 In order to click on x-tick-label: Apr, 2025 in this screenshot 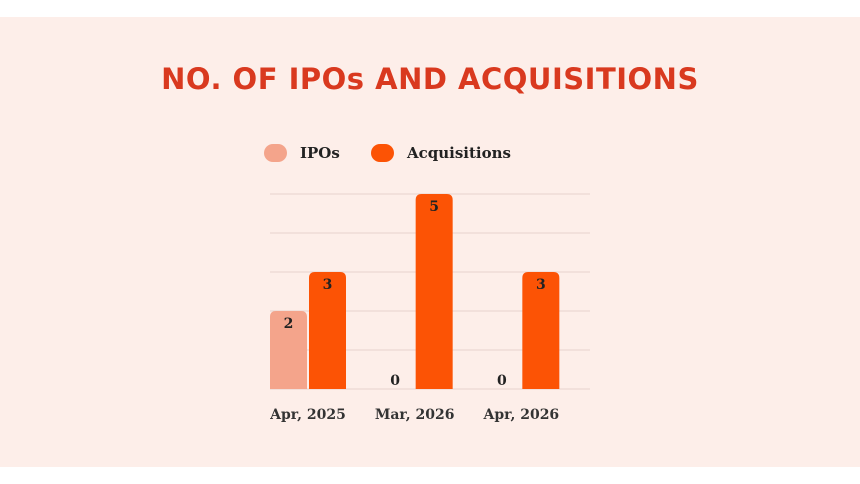, I will do `click(307, 415)`.